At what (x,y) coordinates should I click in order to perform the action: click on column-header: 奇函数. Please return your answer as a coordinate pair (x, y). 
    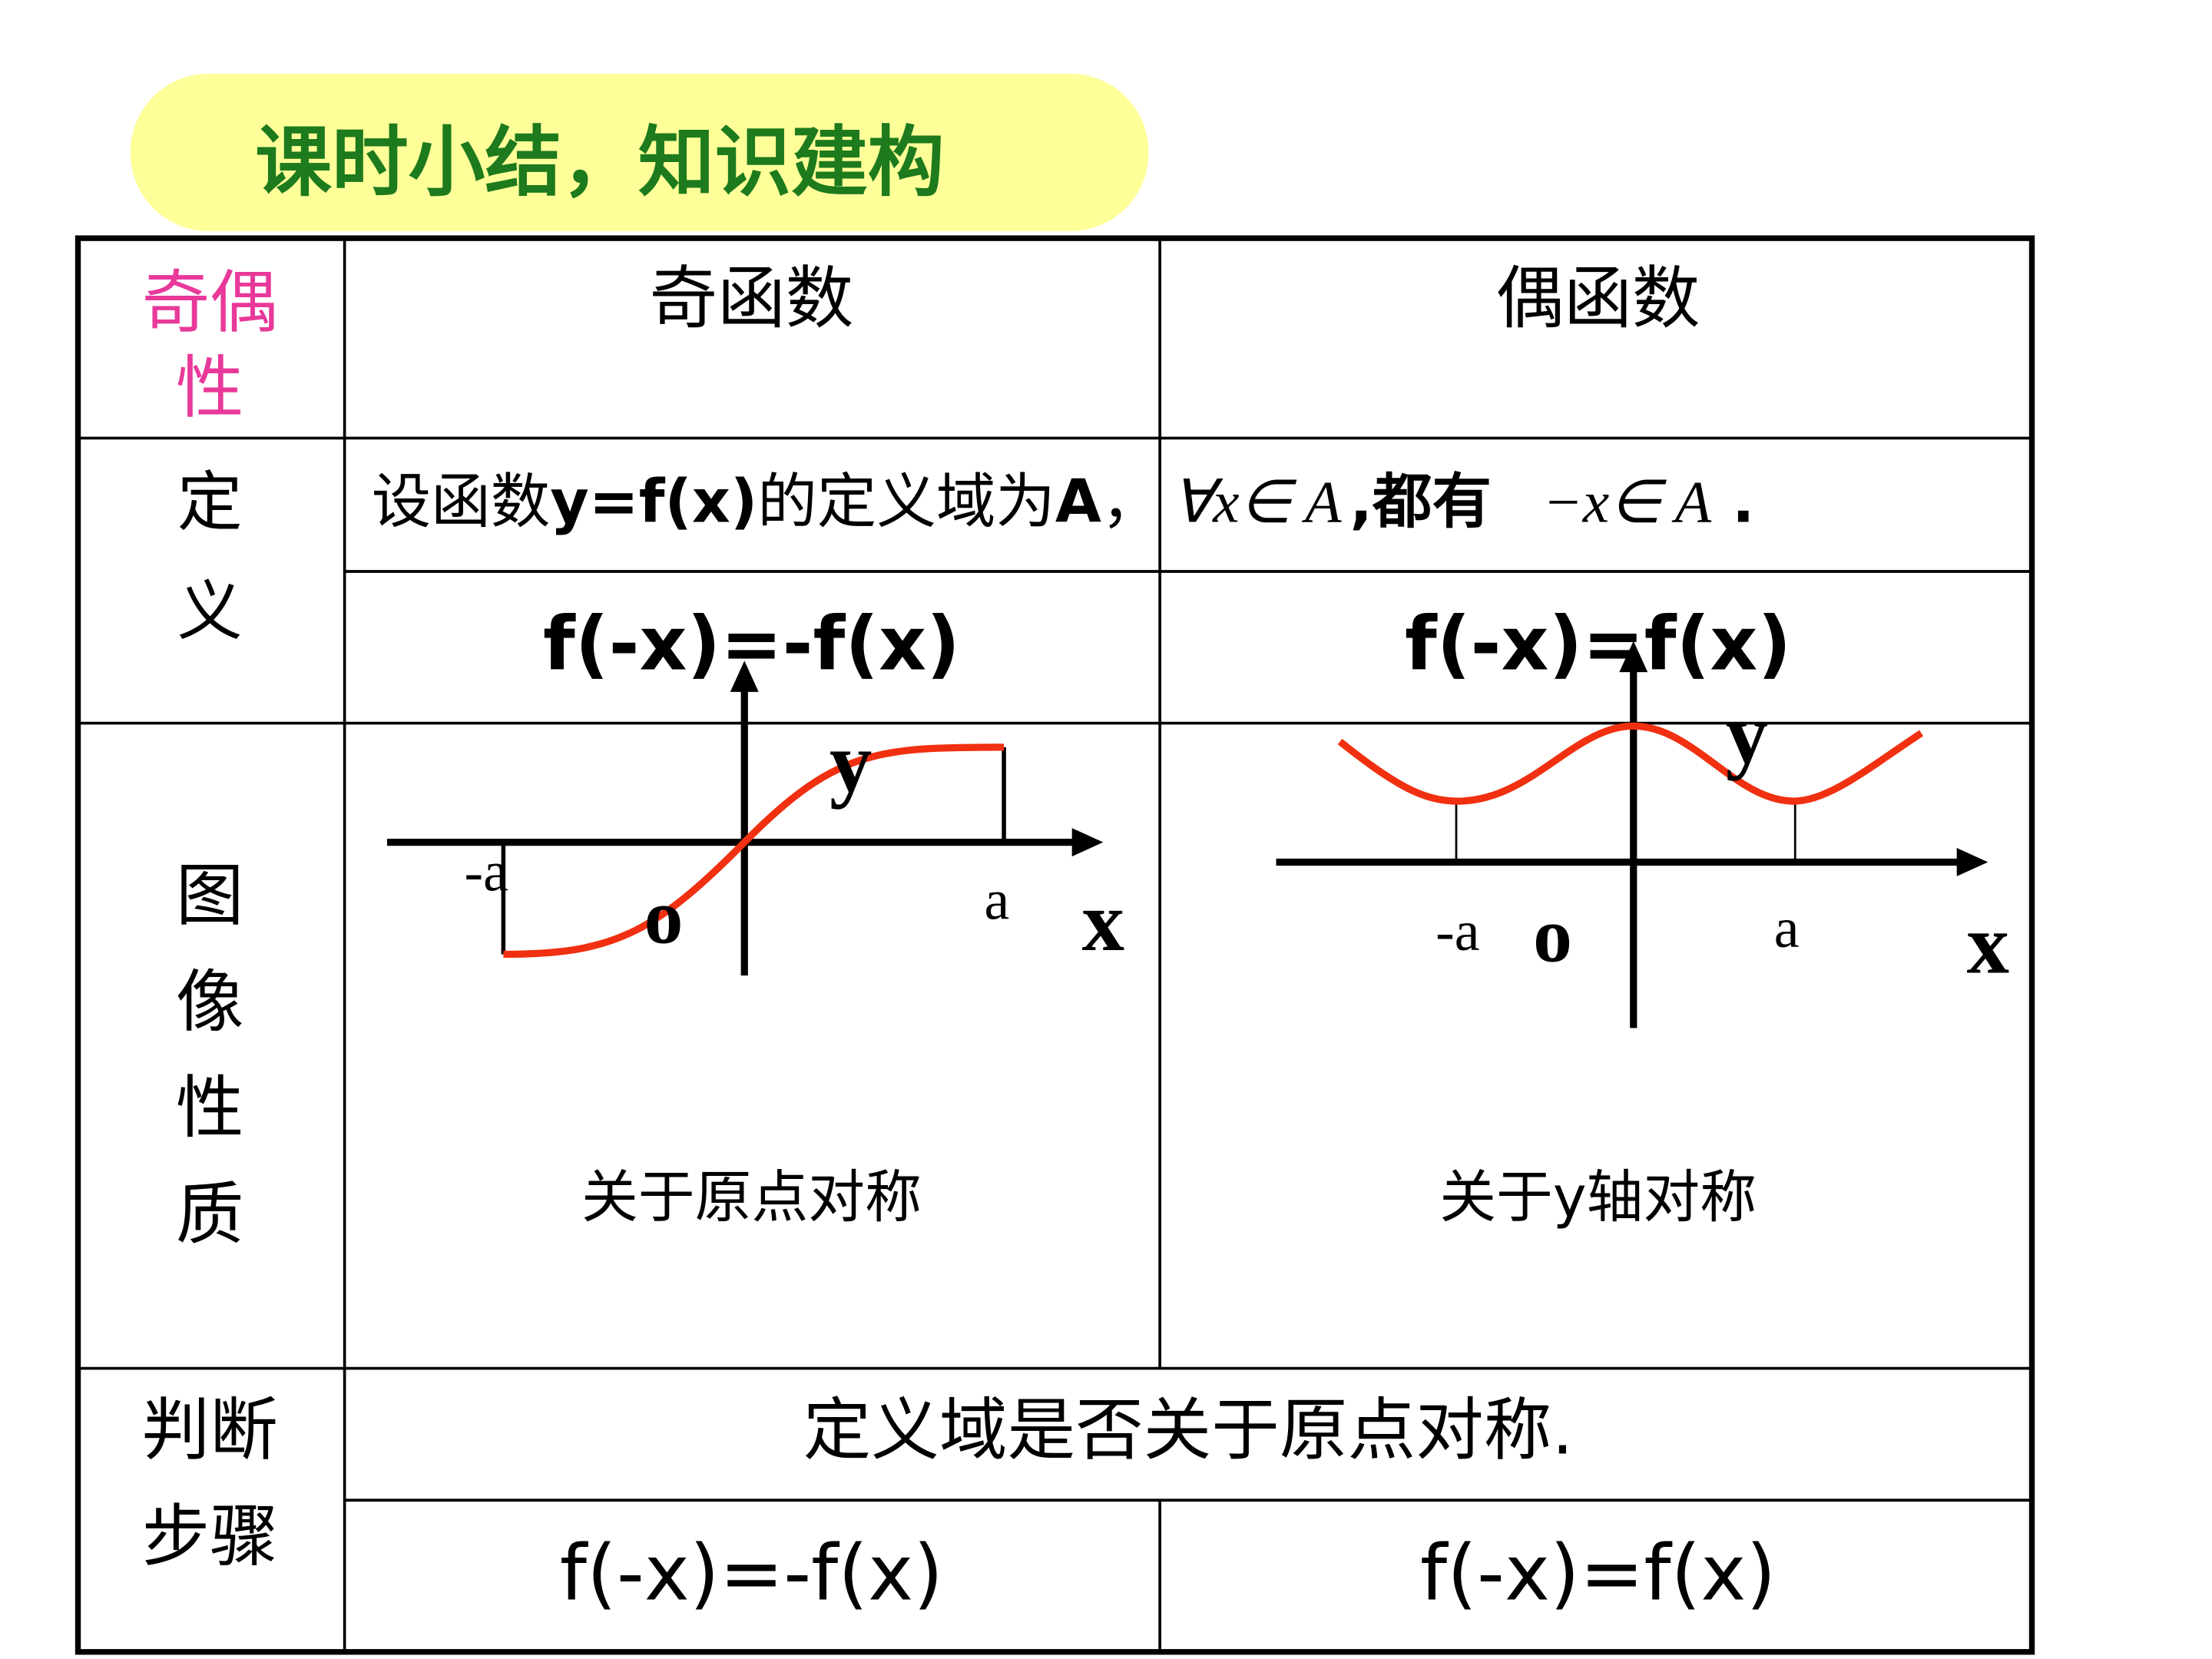
    Looking at the image, I should click on (752, 299).